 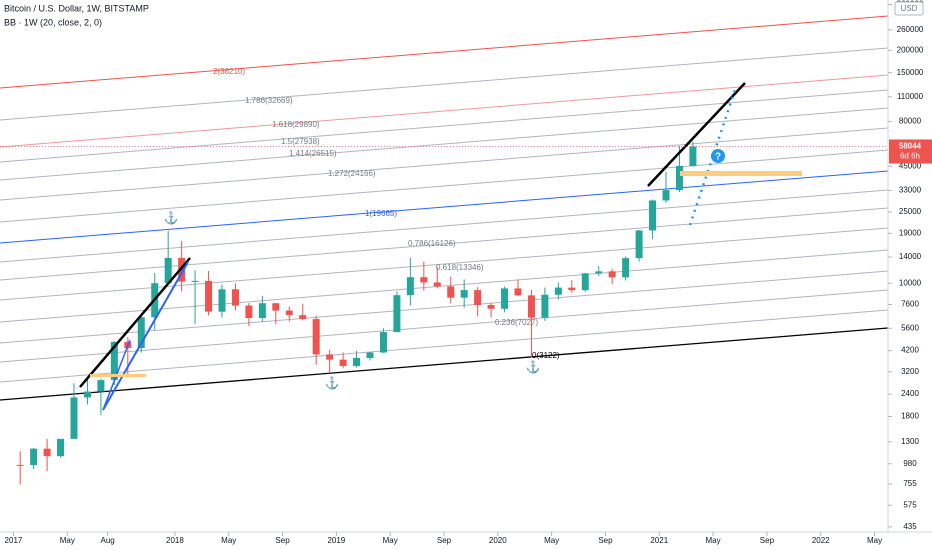 What do you see at coordinates (910, 275) in the screenshot?
I see `price-axis` at bounding box center [910, 275].